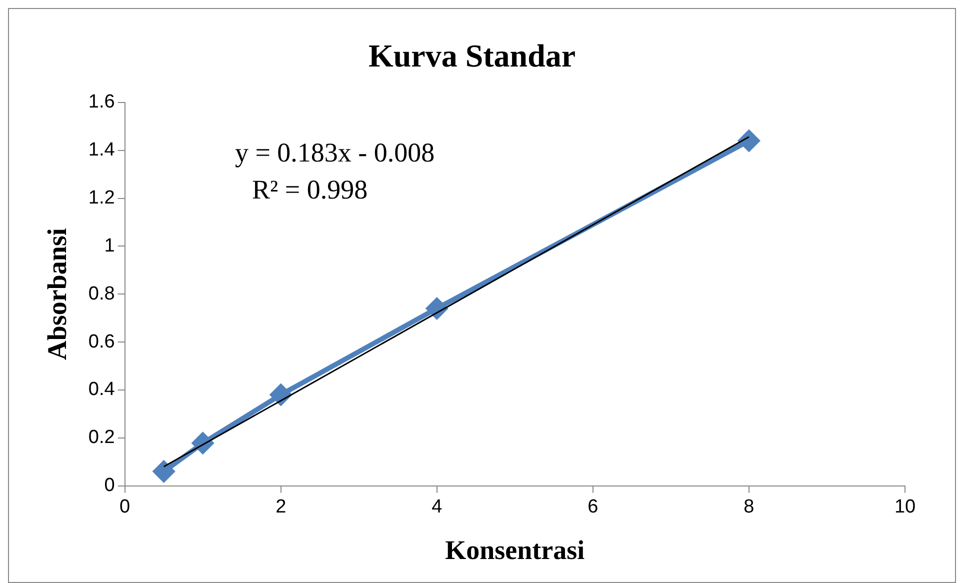  Describe the element at coordinates (281, 507) in the screenshot. I see `x-tick-label: 2` at that location.